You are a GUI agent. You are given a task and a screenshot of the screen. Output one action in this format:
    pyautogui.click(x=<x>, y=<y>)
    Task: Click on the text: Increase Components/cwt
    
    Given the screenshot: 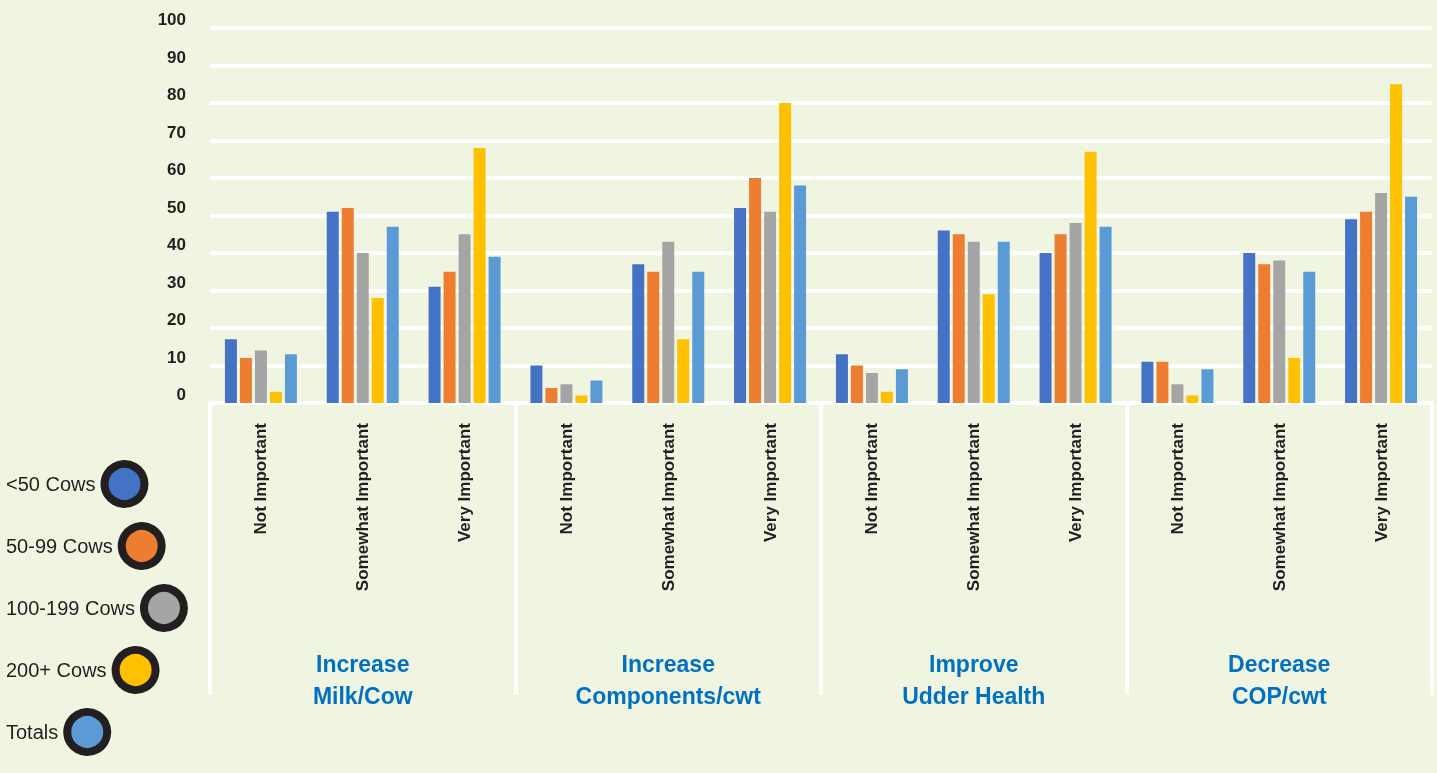 What is the action you would take?
    pyautogui.click(x=668, y=680)
    